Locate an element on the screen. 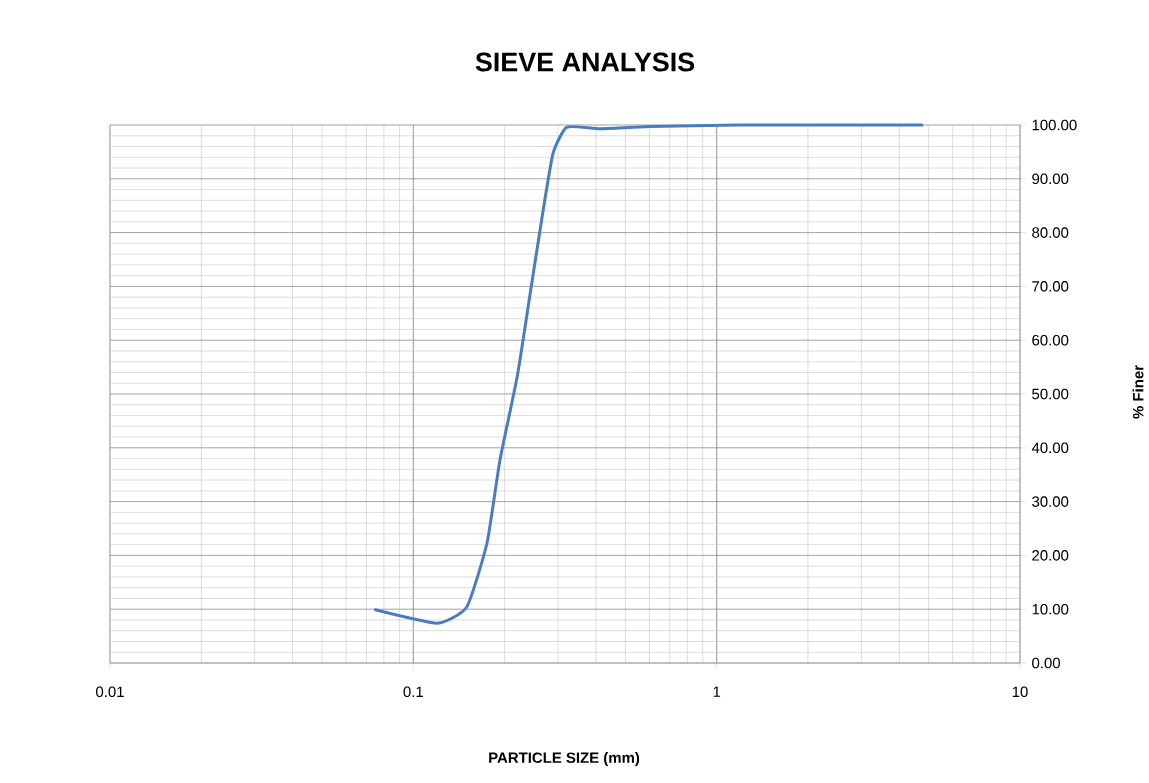 Image resolution: width=1149 pixels, height=783 pixels. x-tick-label: 0.1 is located at coordinates (413, 692).